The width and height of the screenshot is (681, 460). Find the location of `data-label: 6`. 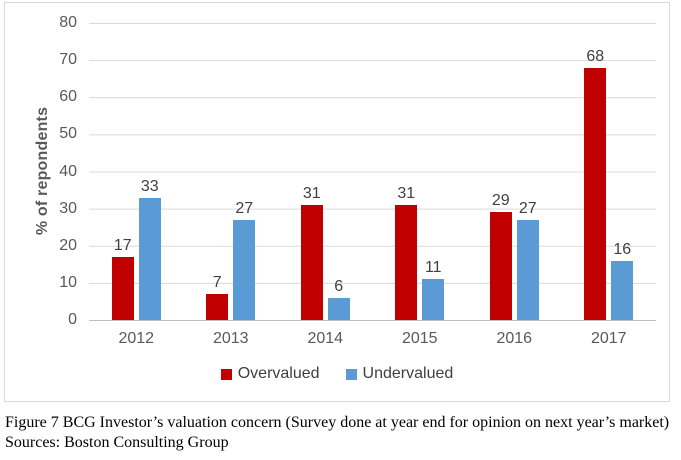

data-label: 6 is located at coordinates (339, 286).